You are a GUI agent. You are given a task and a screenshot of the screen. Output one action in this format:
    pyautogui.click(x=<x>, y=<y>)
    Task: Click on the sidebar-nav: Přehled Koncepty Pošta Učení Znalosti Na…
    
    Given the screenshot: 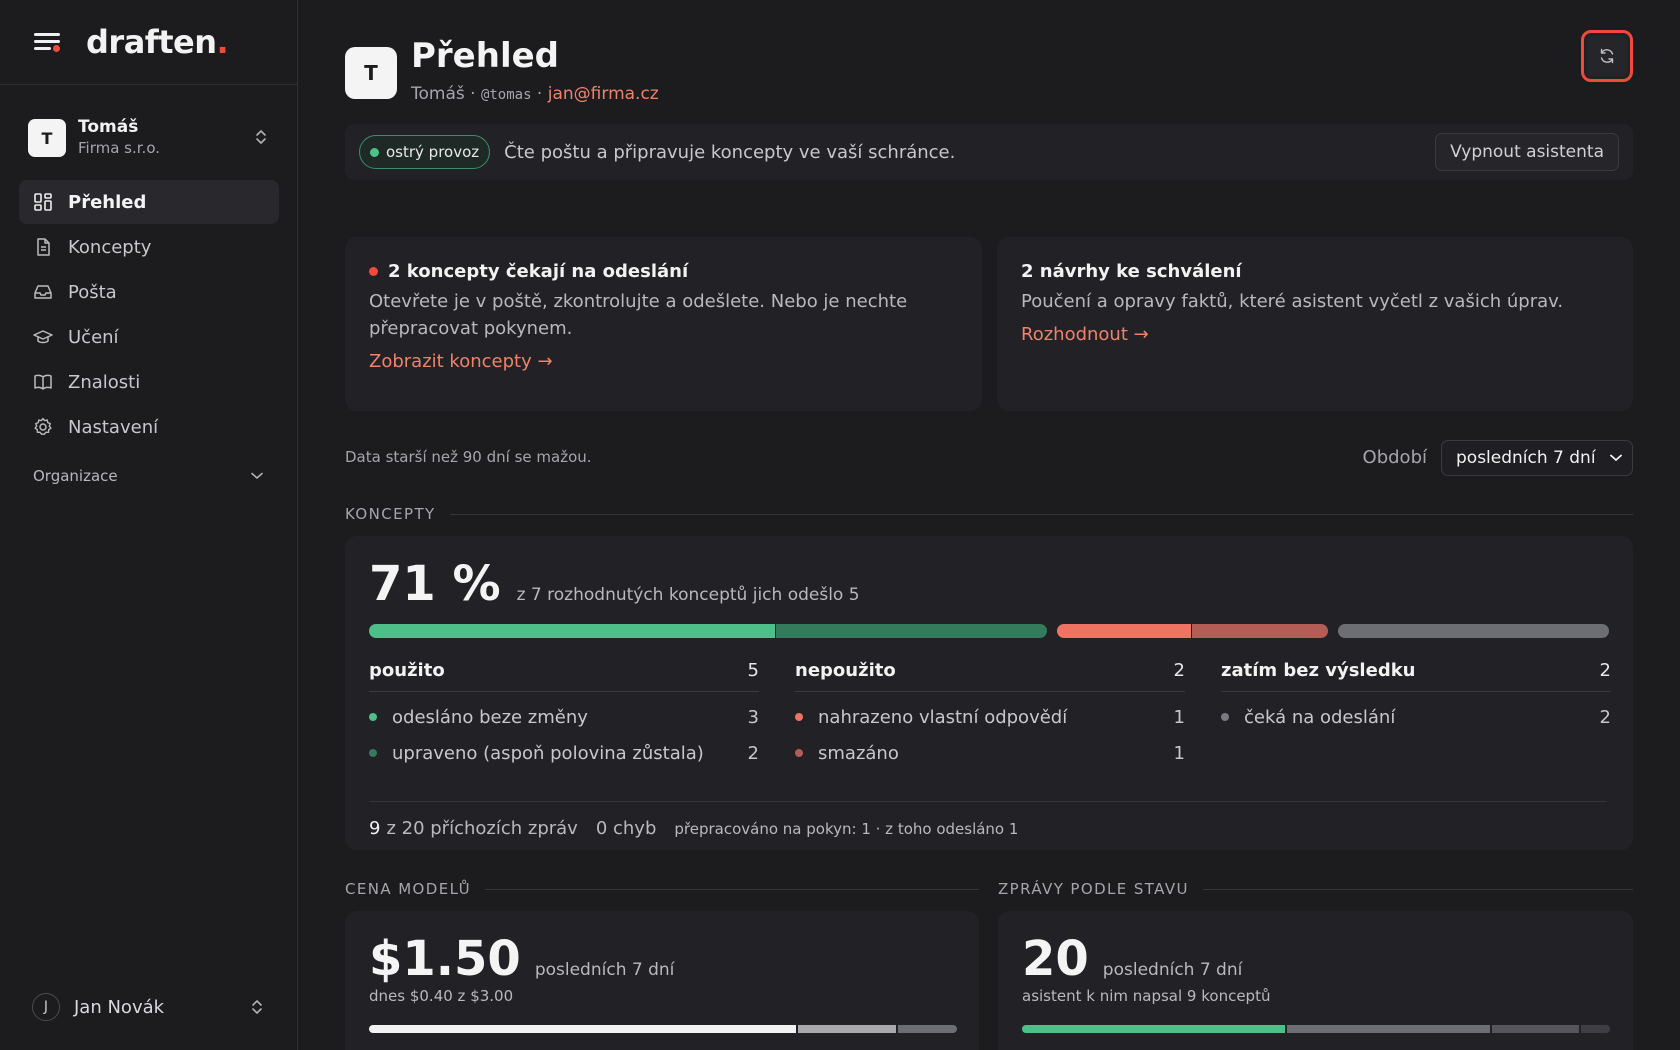 What is the action you would take?
    pyautogui.click(x=149, y=315)
    